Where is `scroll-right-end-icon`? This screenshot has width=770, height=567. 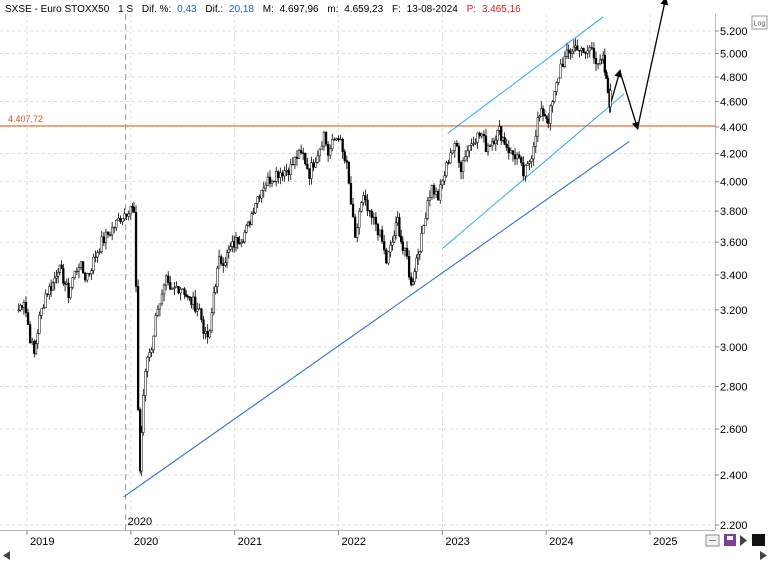 scroll-right-end-icon is located at coordinates (763, 555).